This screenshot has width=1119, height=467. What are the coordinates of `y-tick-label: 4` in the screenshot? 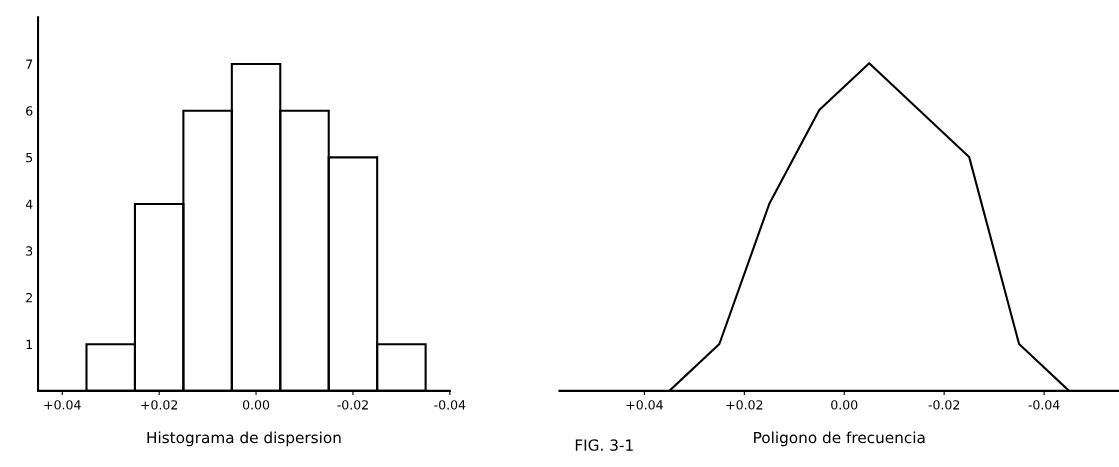 It's located at (29, 204).